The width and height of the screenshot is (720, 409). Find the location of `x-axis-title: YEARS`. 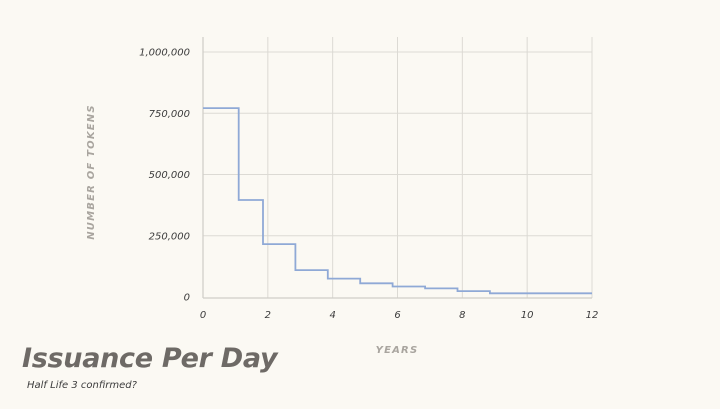

x-axis-title: YEARS is located at coordinates (397, 350).